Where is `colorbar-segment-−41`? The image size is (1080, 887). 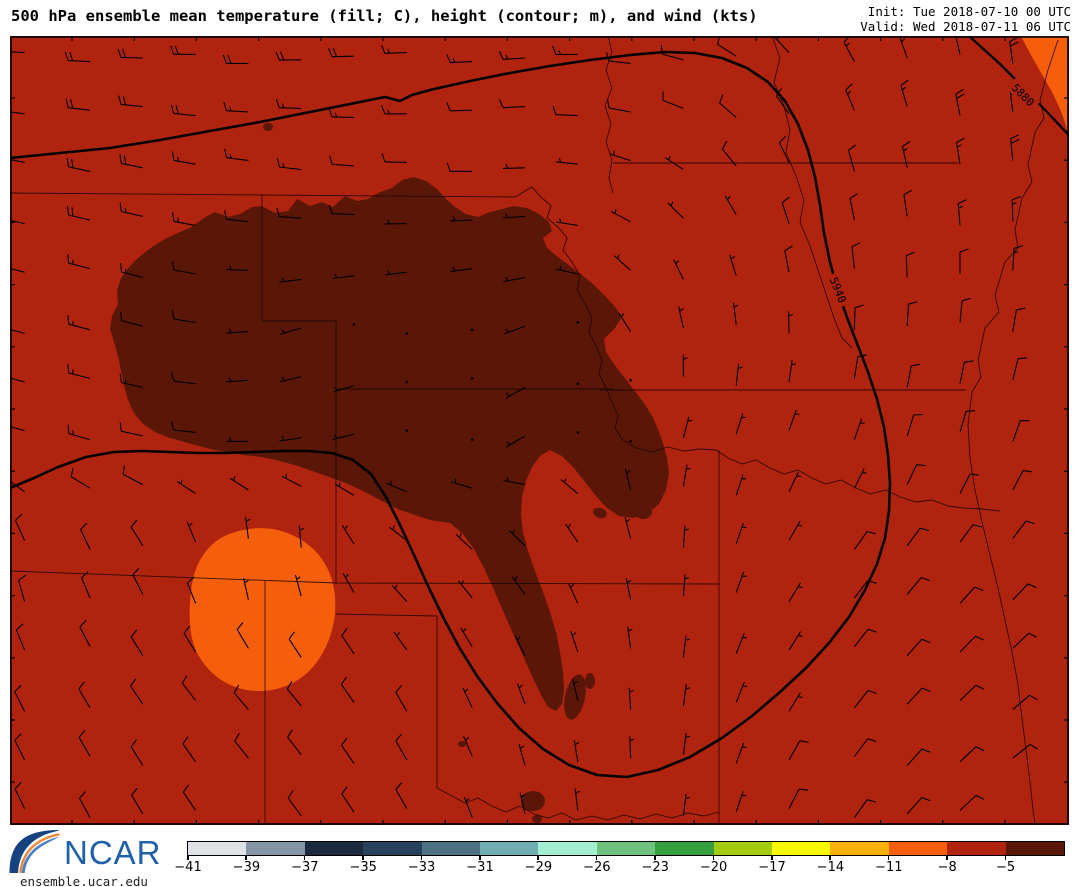
colorbar-segment-−41 is located at coordinates (217, 848).